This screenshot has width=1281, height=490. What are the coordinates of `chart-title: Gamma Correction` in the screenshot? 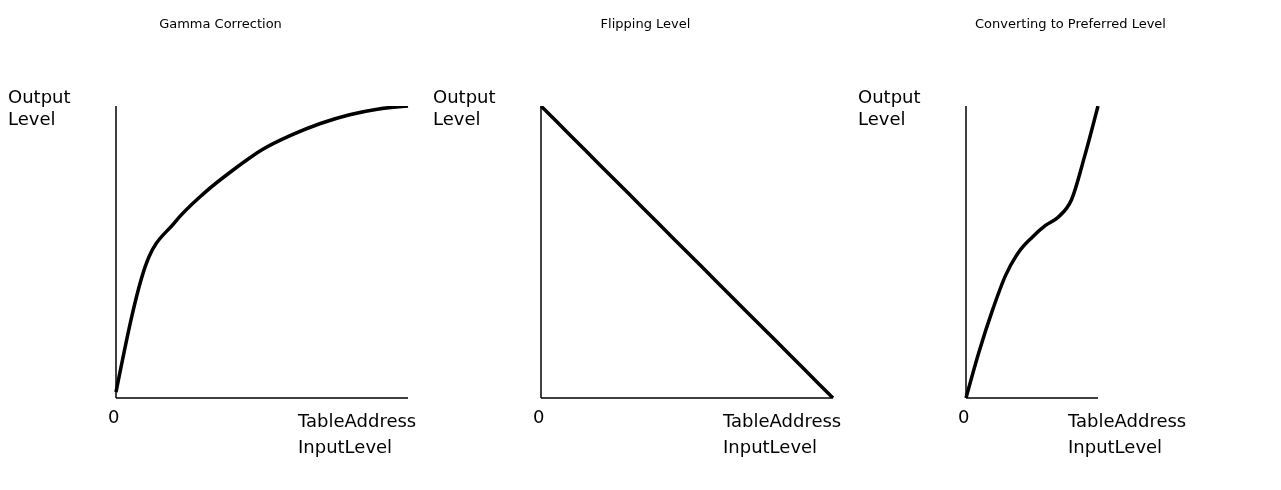 It's located at (220, 23).